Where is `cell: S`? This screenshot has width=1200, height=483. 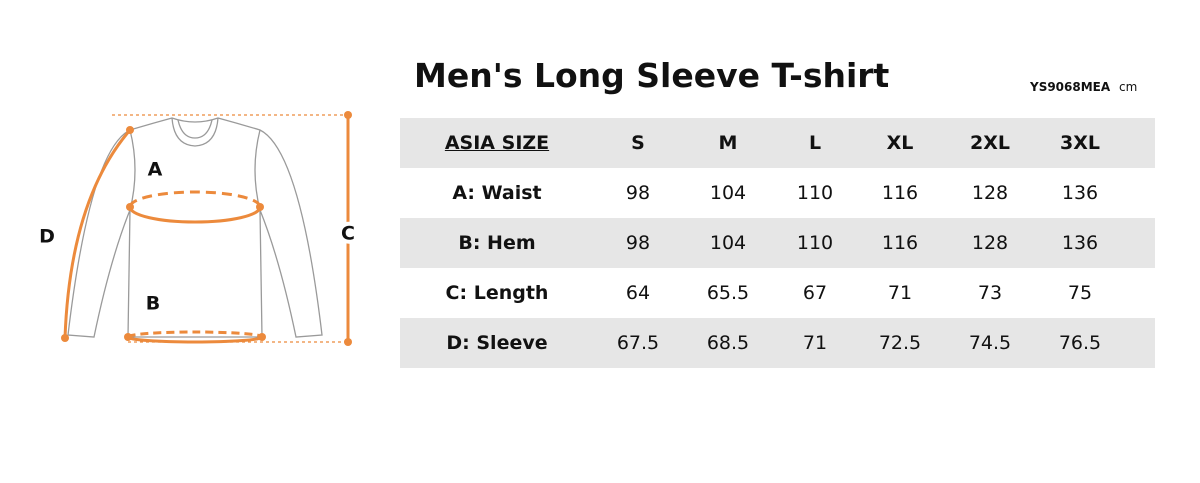
cell: S is located at coordinates (638, 143).